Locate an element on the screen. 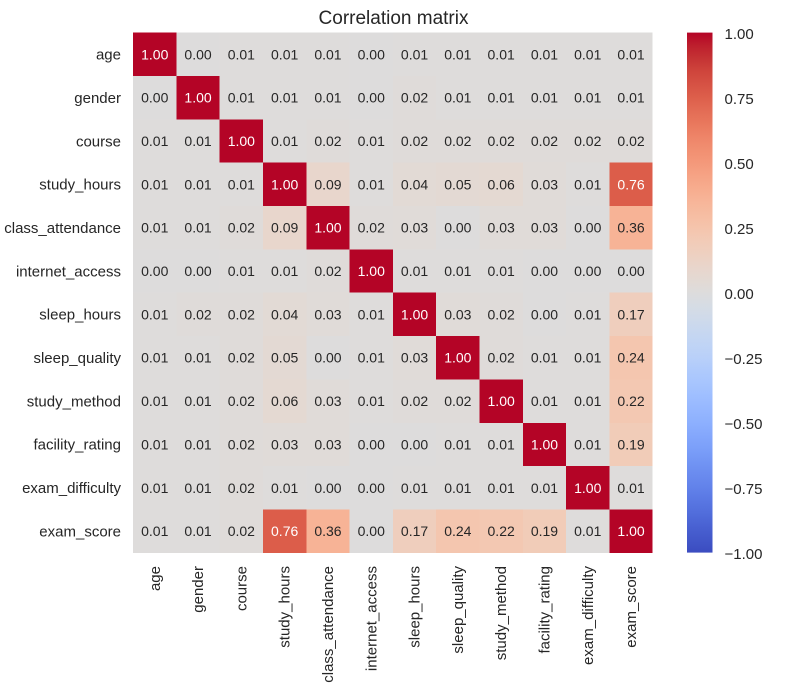 This screenshot has width=793, height=697. svg-text: −0.25 is located at coordinates (744, 359).